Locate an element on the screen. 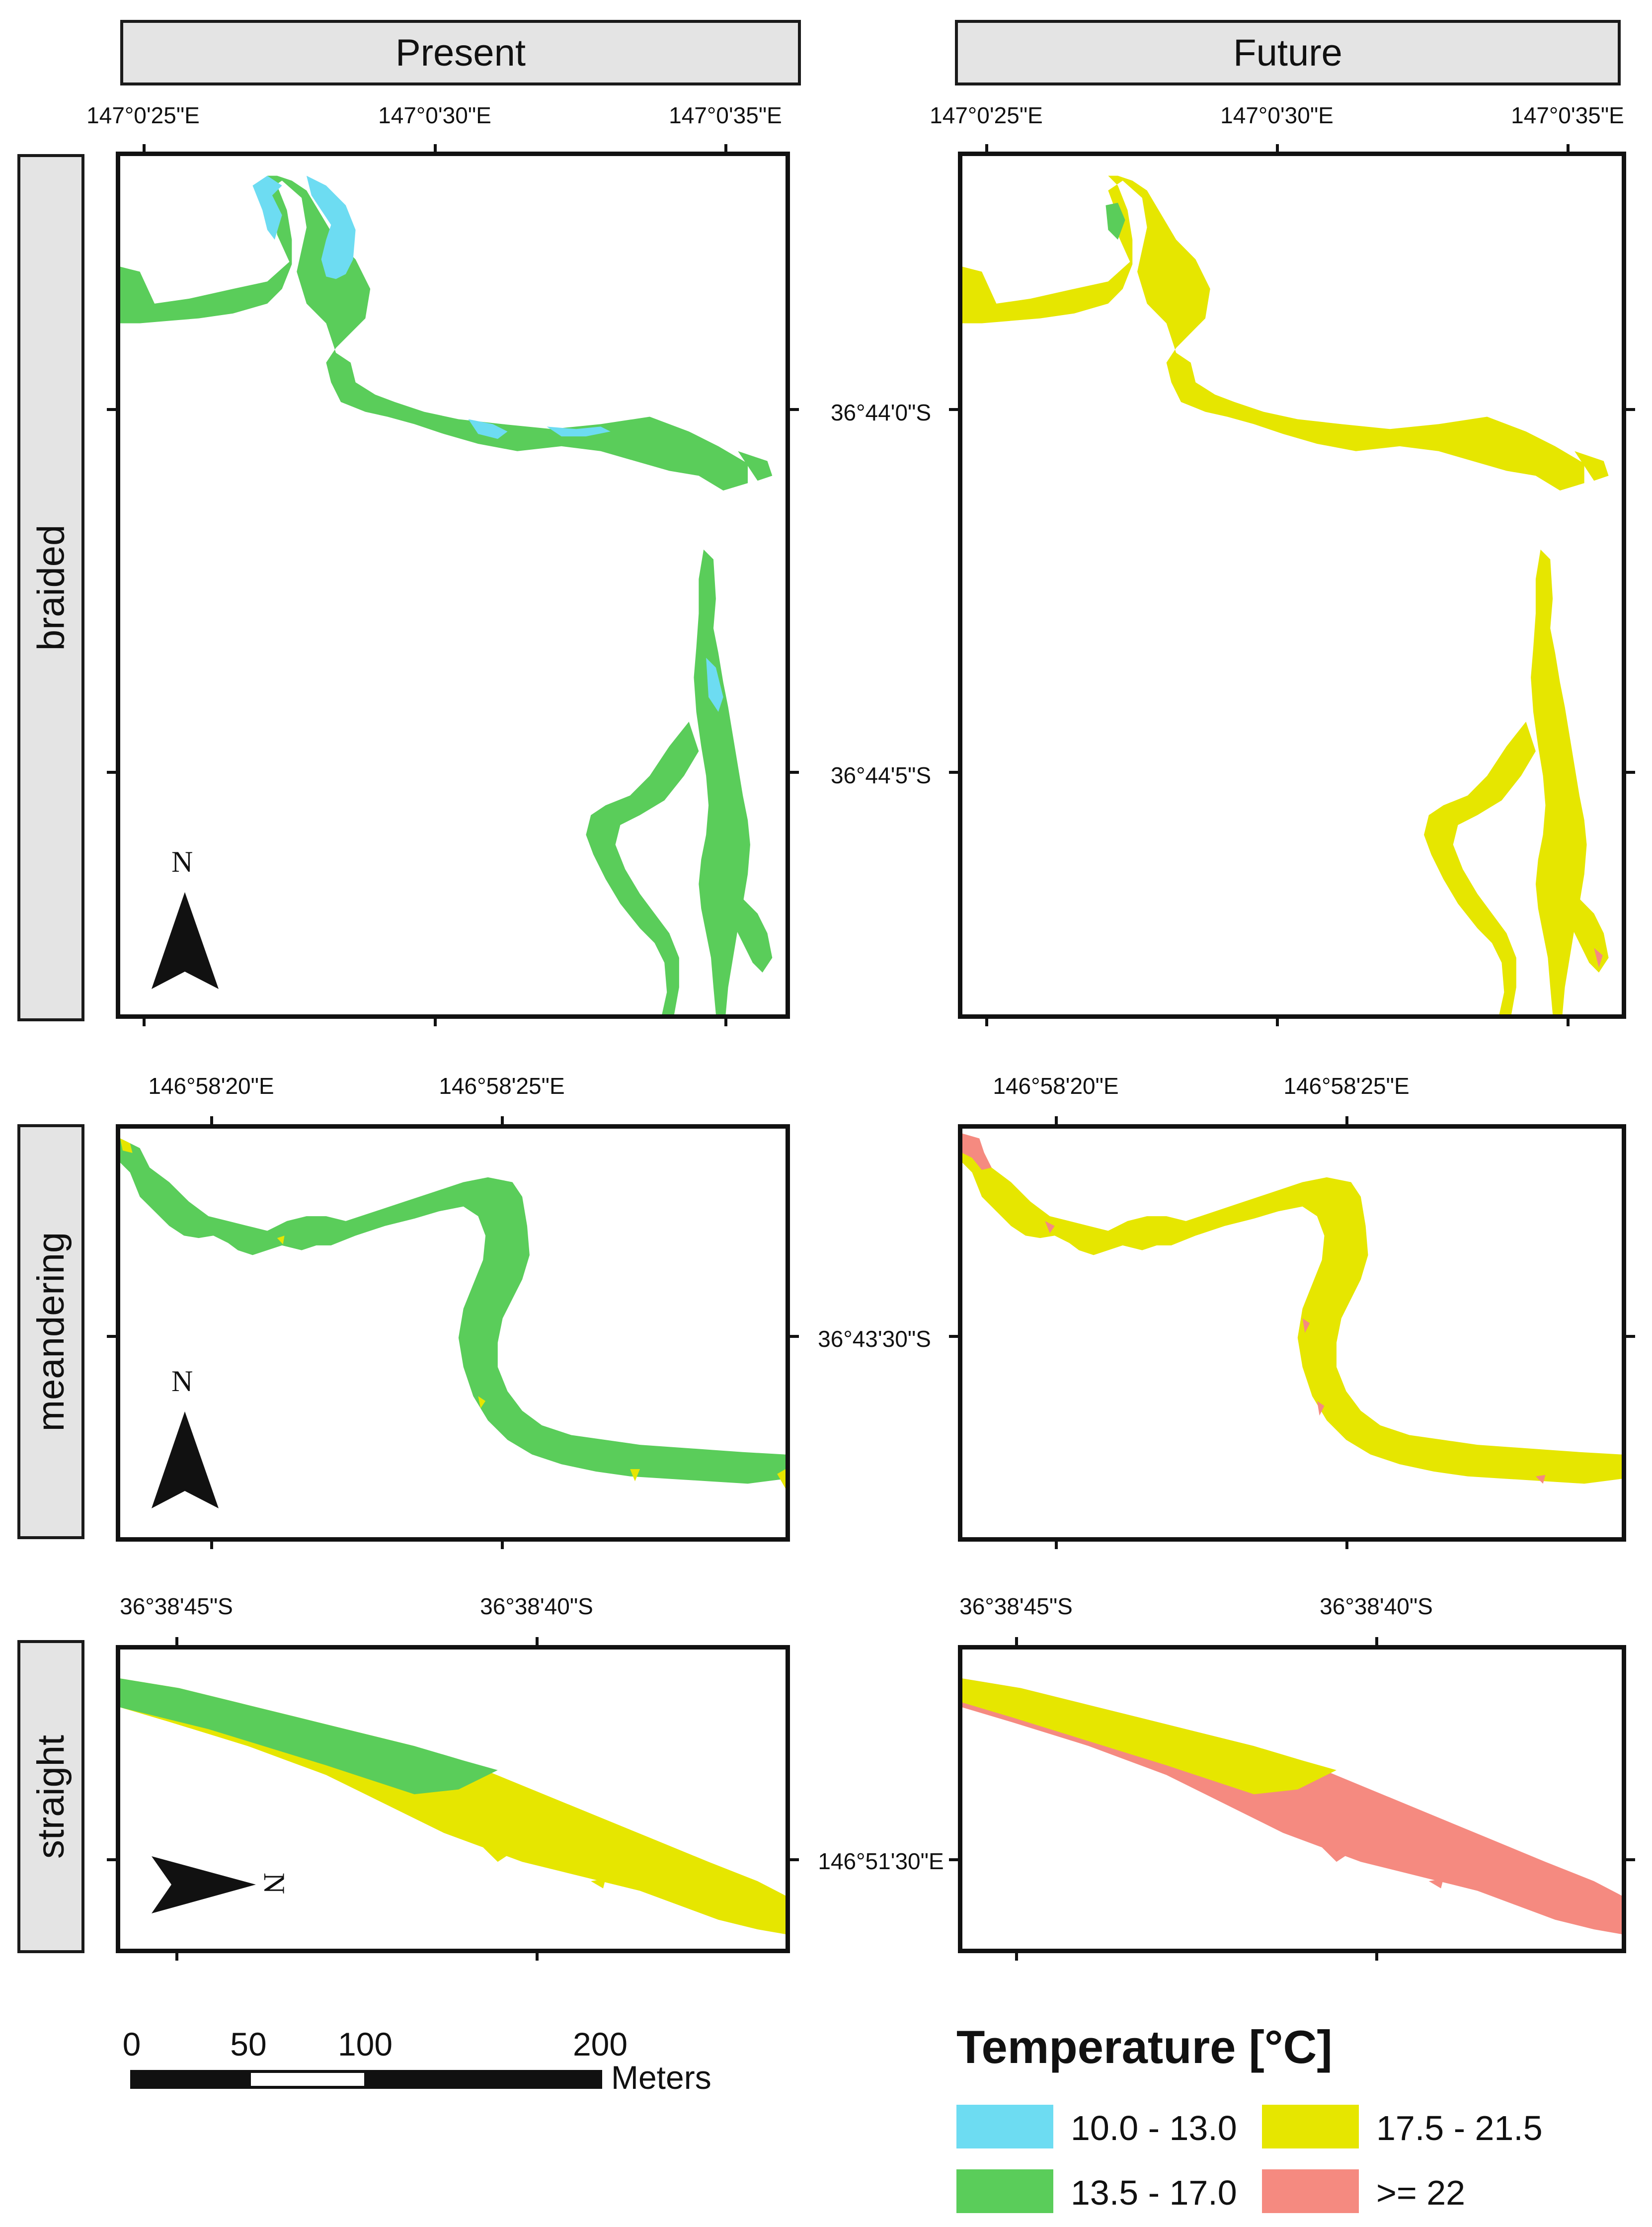 The width and height of the screenshot is (1652, 2227). legend-label-10-13: 10.0 - 13.0 is located at coordinates (1154, 2128).